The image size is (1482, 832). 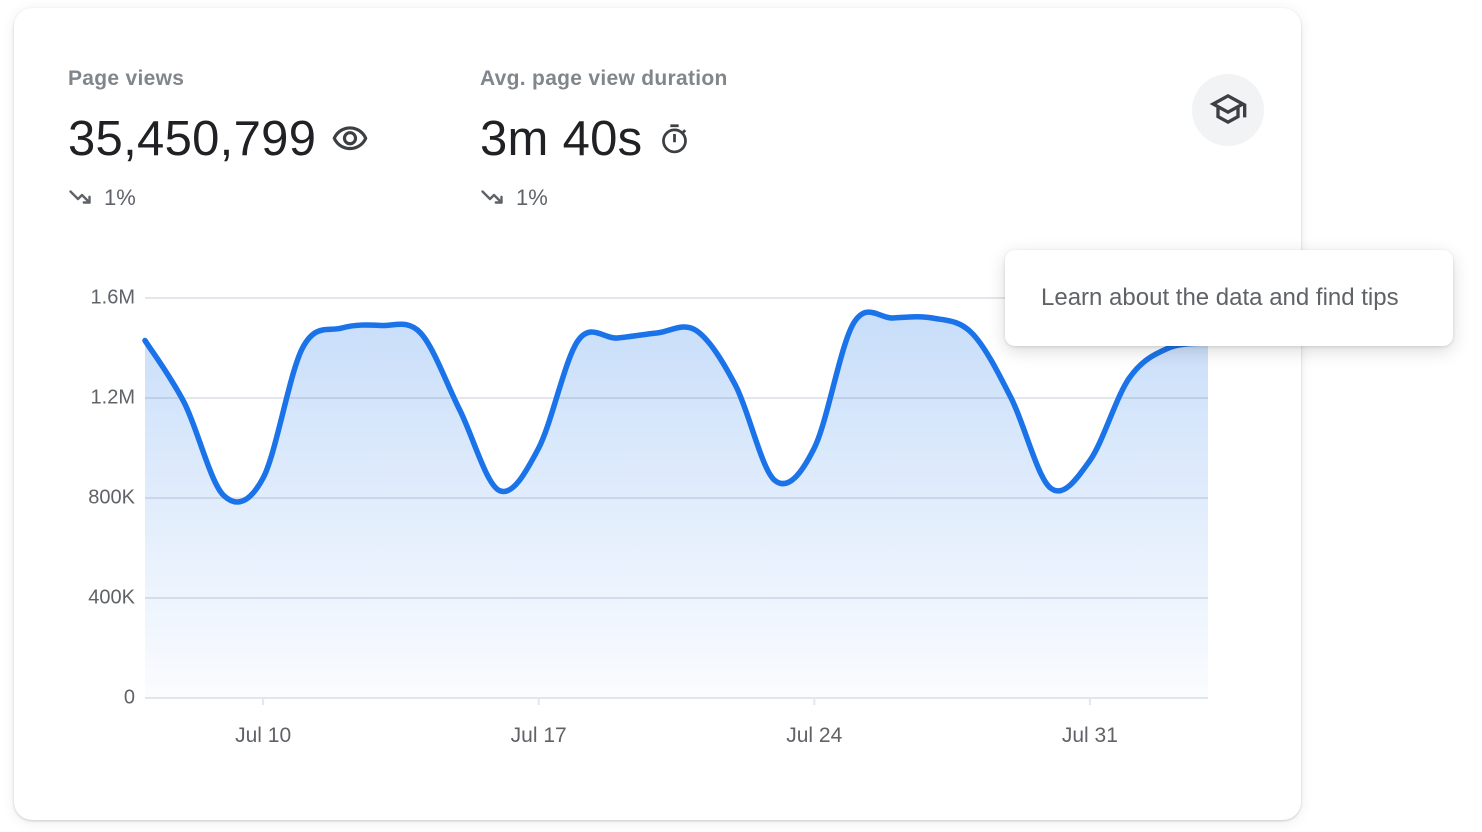 I want to click on y-axis-label: 400K, so click(x=111, y=597).